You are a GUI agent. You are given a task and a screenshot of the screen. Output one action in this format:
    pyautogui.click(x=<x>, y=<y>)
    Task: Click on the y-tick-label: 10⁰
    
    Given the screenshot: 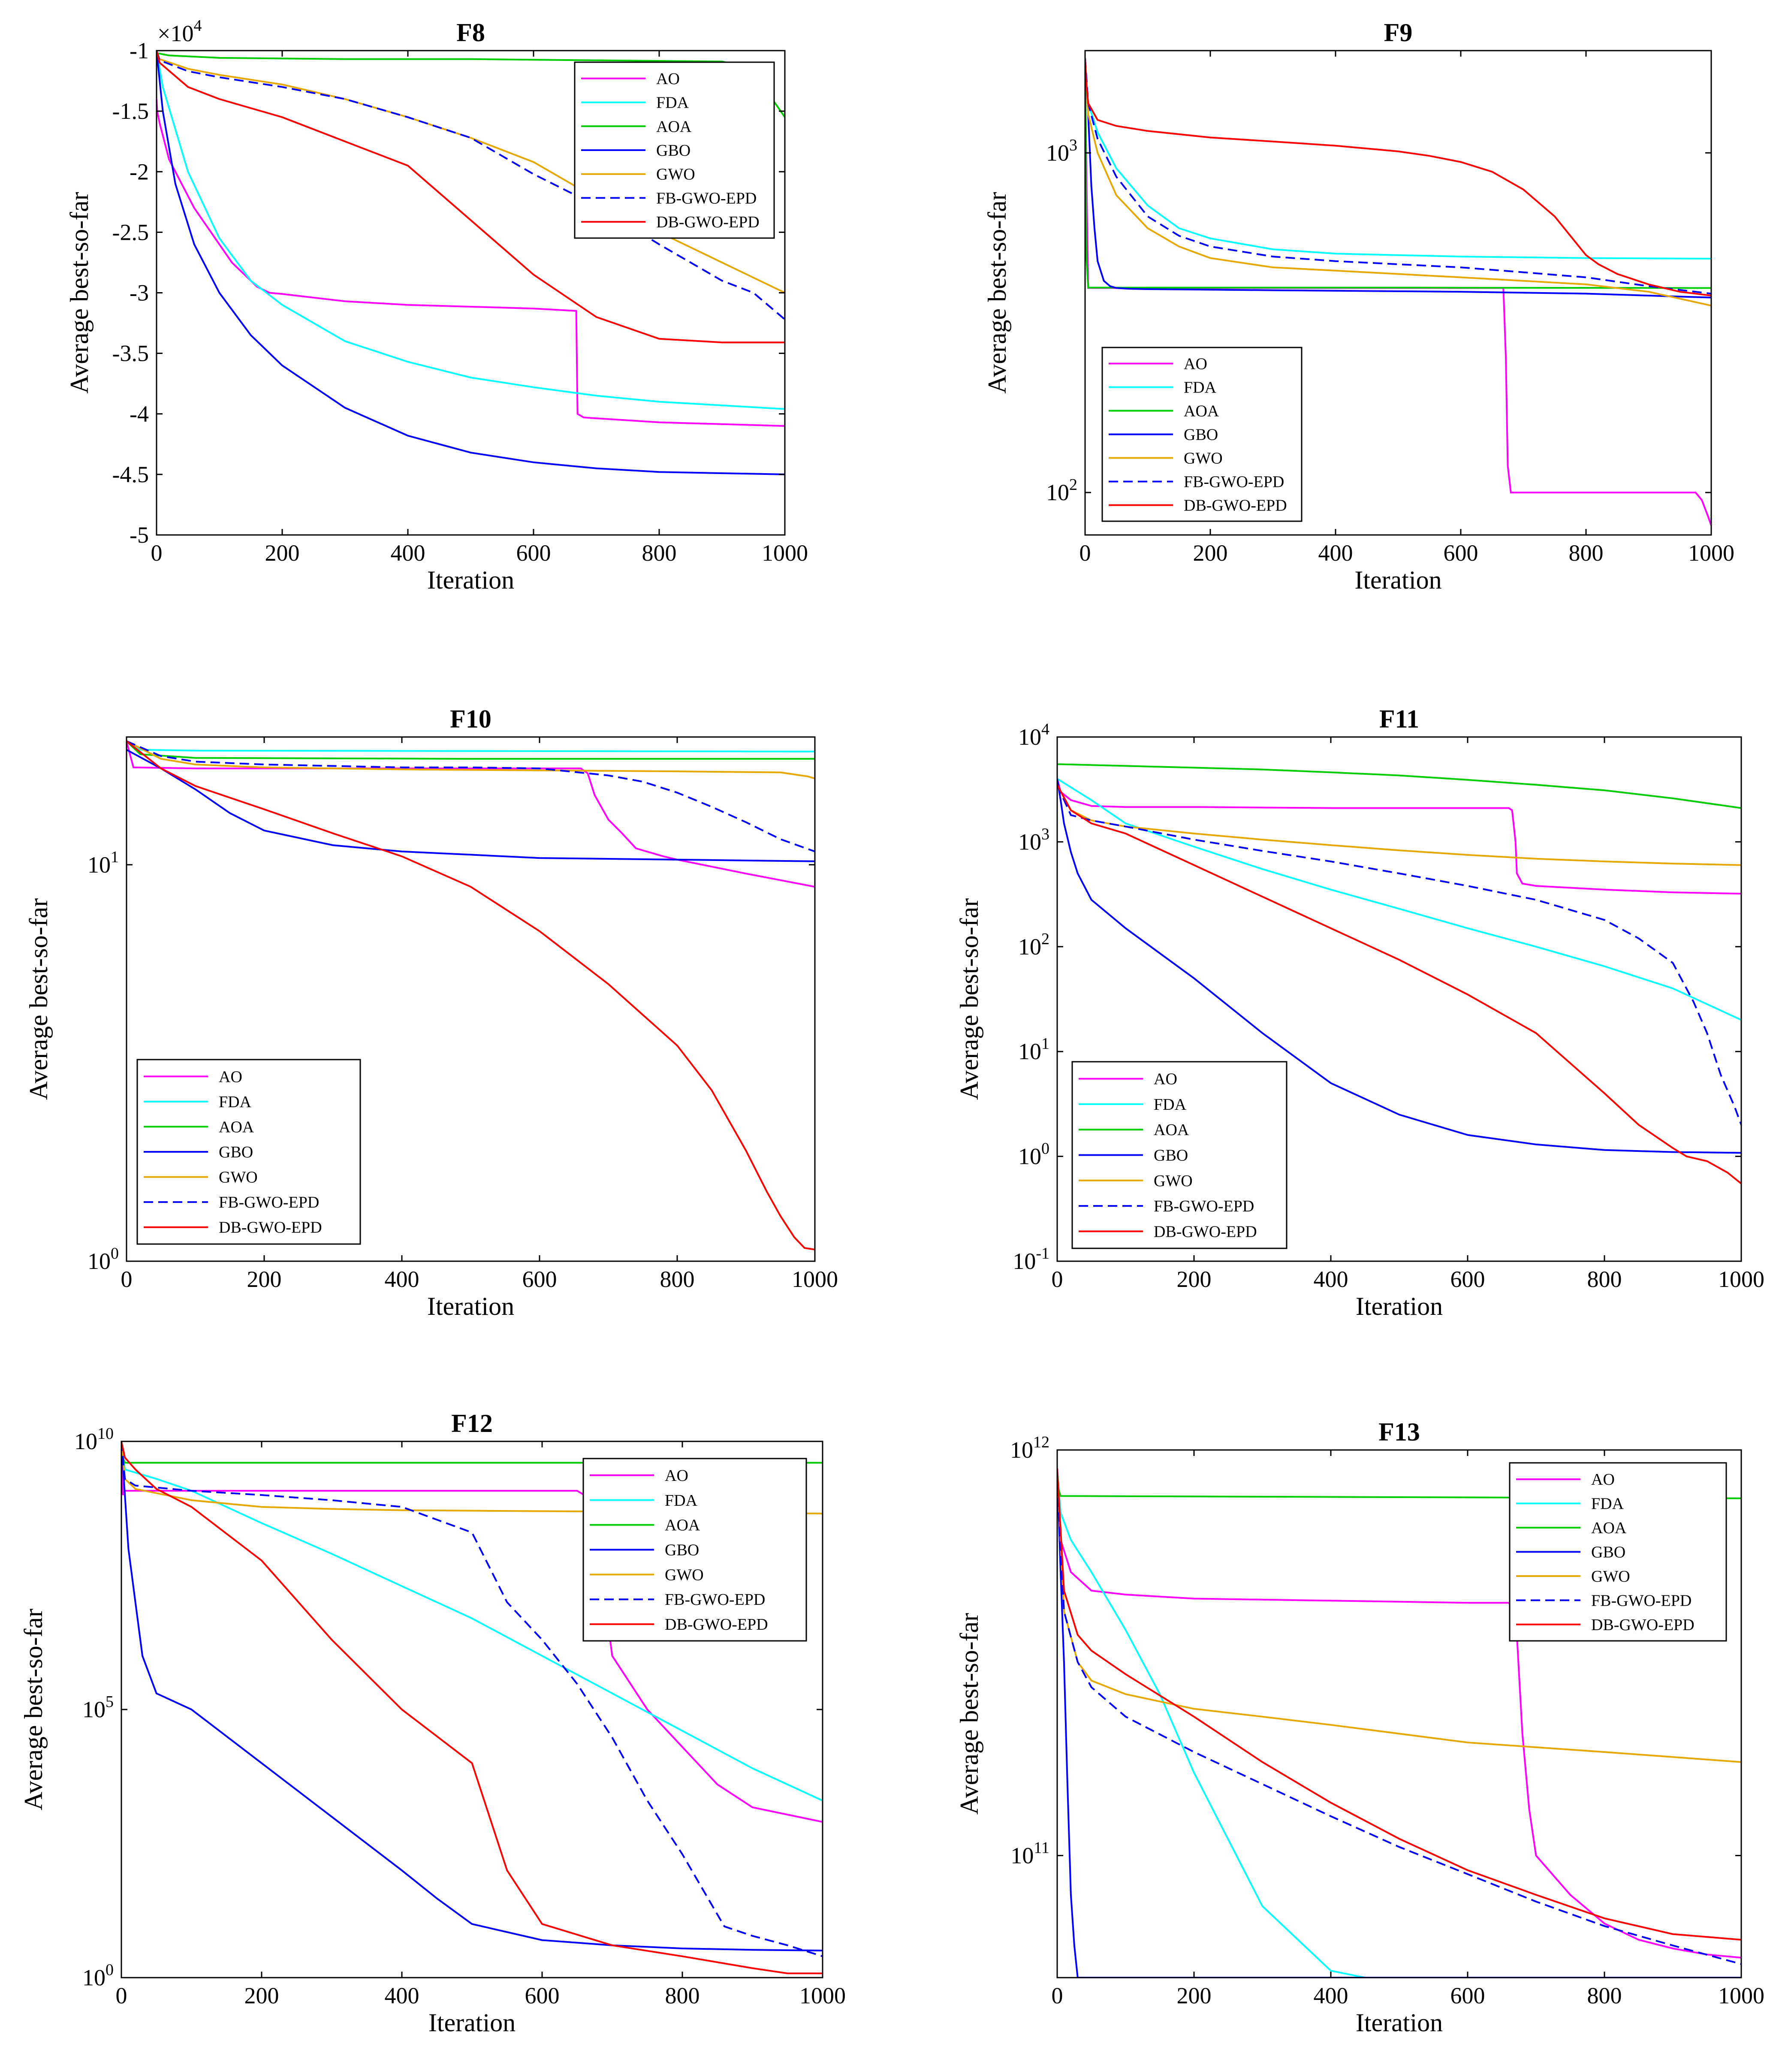 What is the action you would take?
    pyautogui.click(x=1033, y=1154)
    